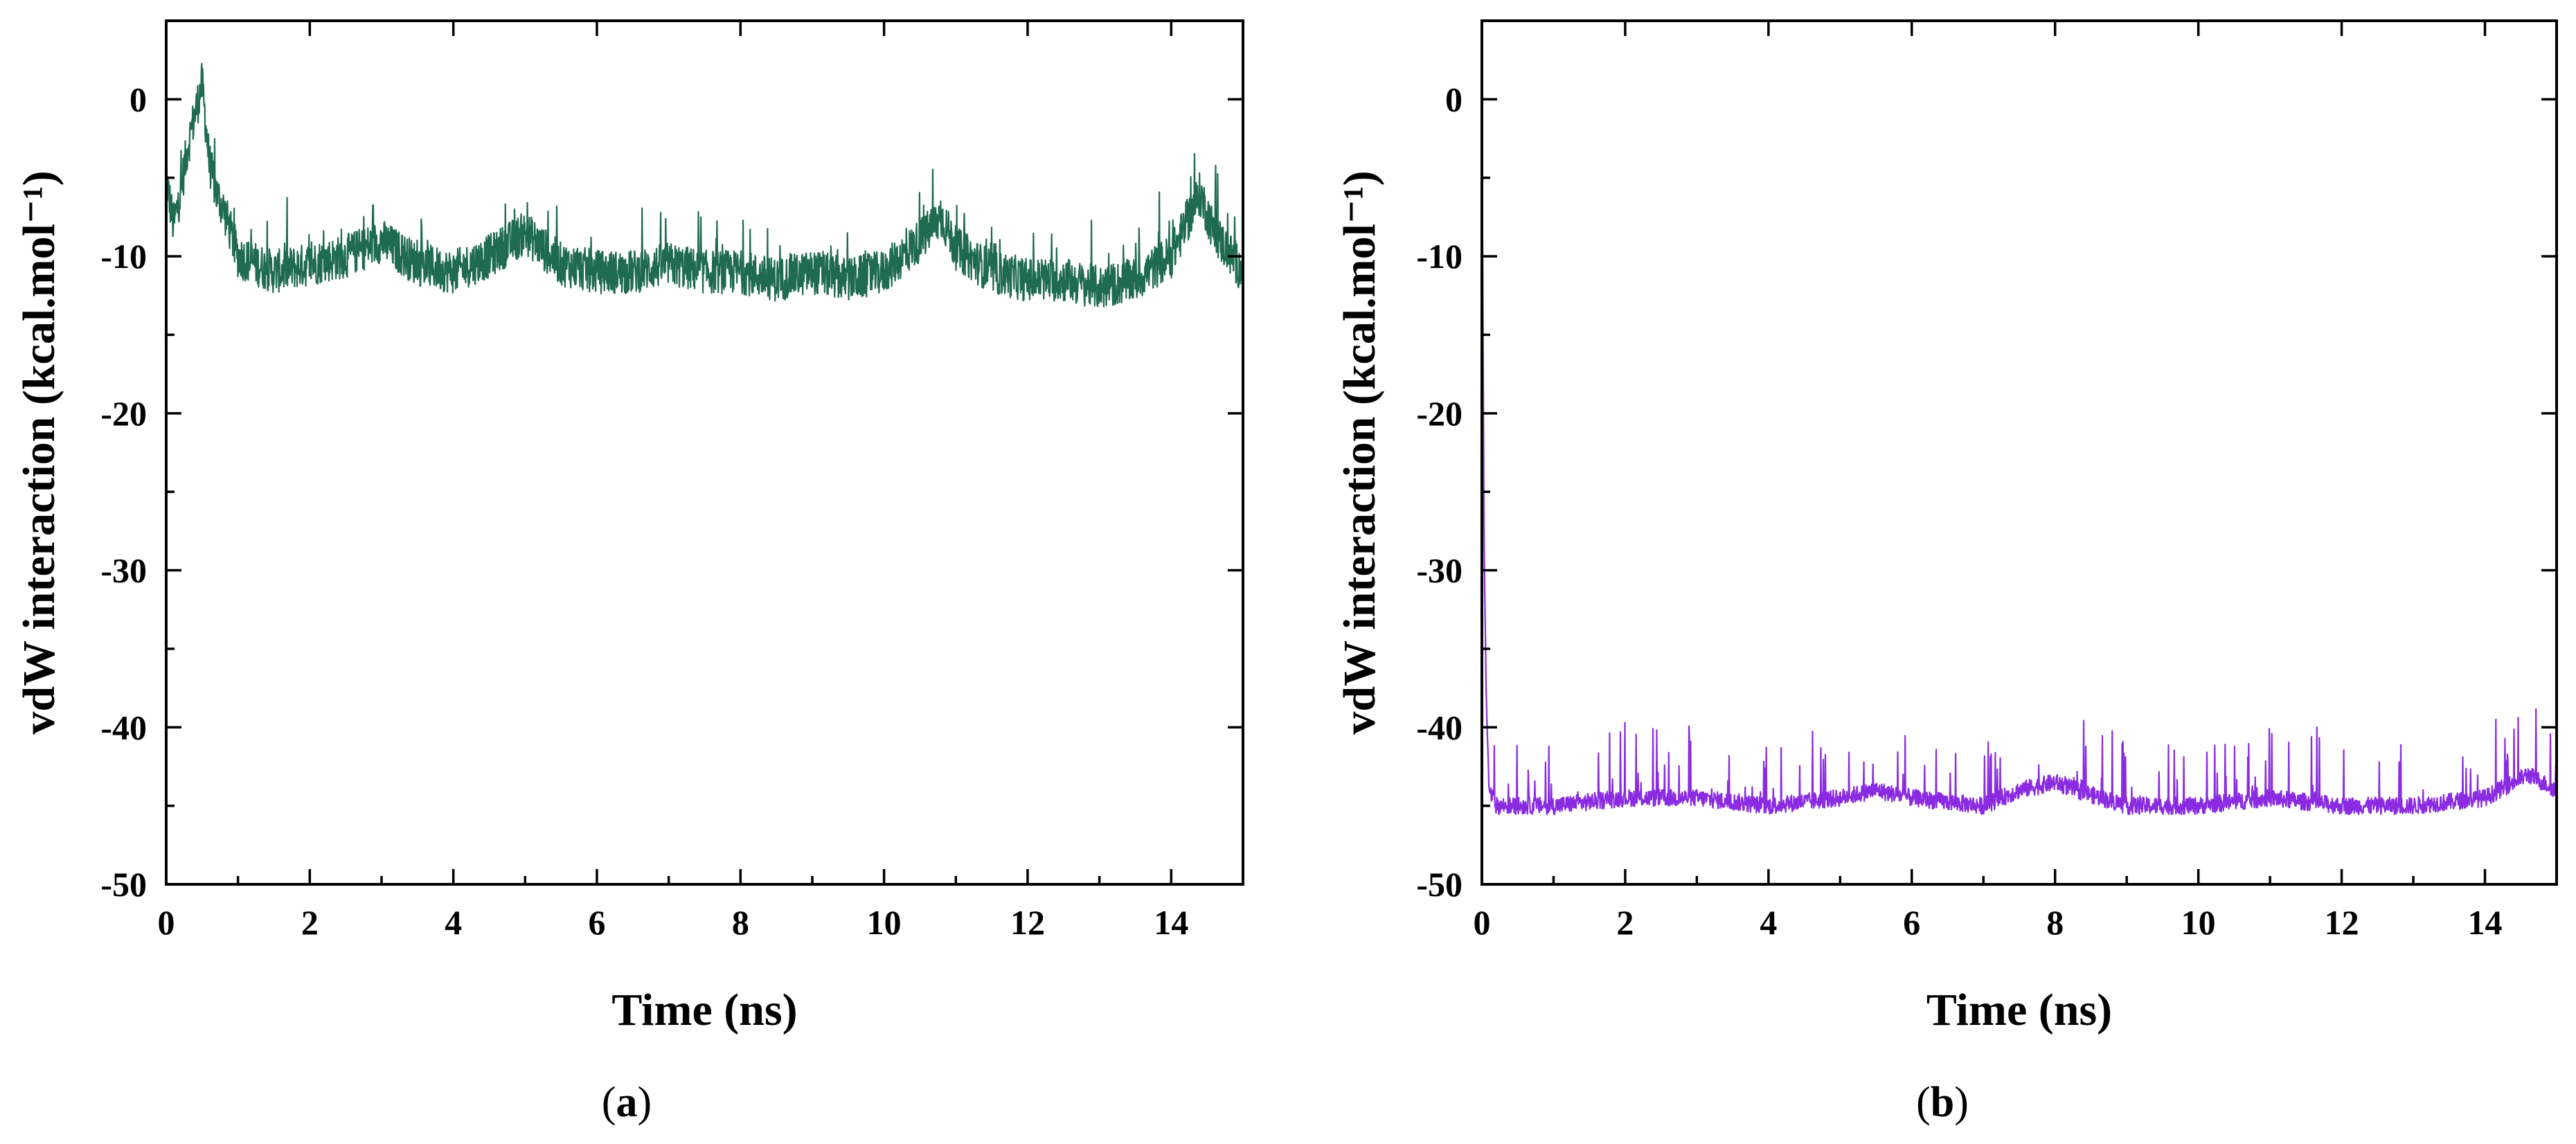 The height and width of the screenshot is (1144, 2576). I want to click on panel-label: (b), so click(1943, 1102).